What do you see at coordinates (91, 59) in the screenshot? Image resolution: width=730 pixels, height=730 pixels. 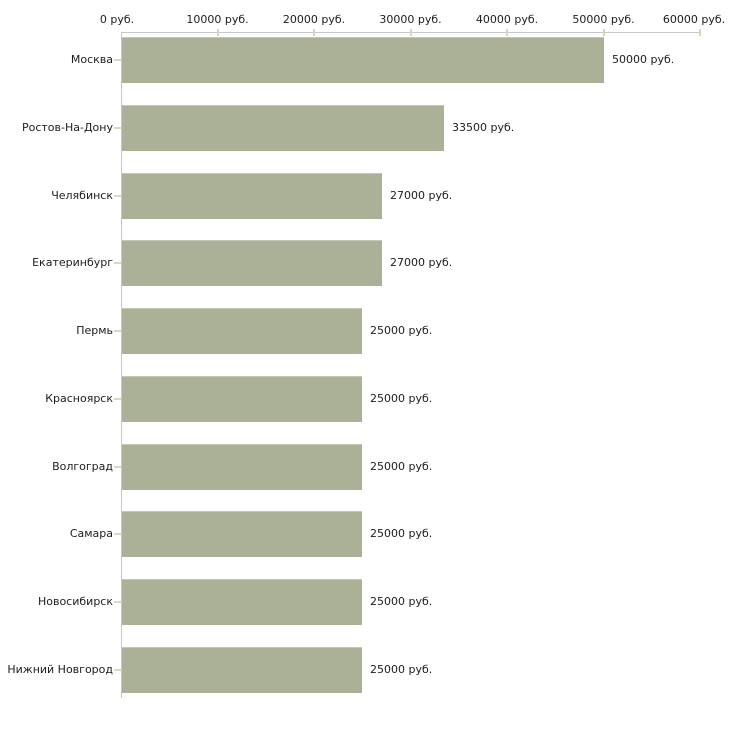 I see `category-label: Москва` at bounding box center [91, 59].